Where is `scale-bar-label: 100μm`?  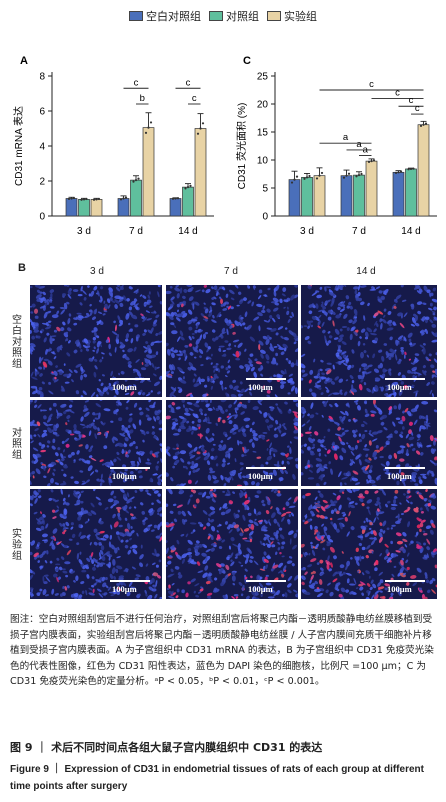
scale-bar-label: 100μm is located at coordinates (124, 387).